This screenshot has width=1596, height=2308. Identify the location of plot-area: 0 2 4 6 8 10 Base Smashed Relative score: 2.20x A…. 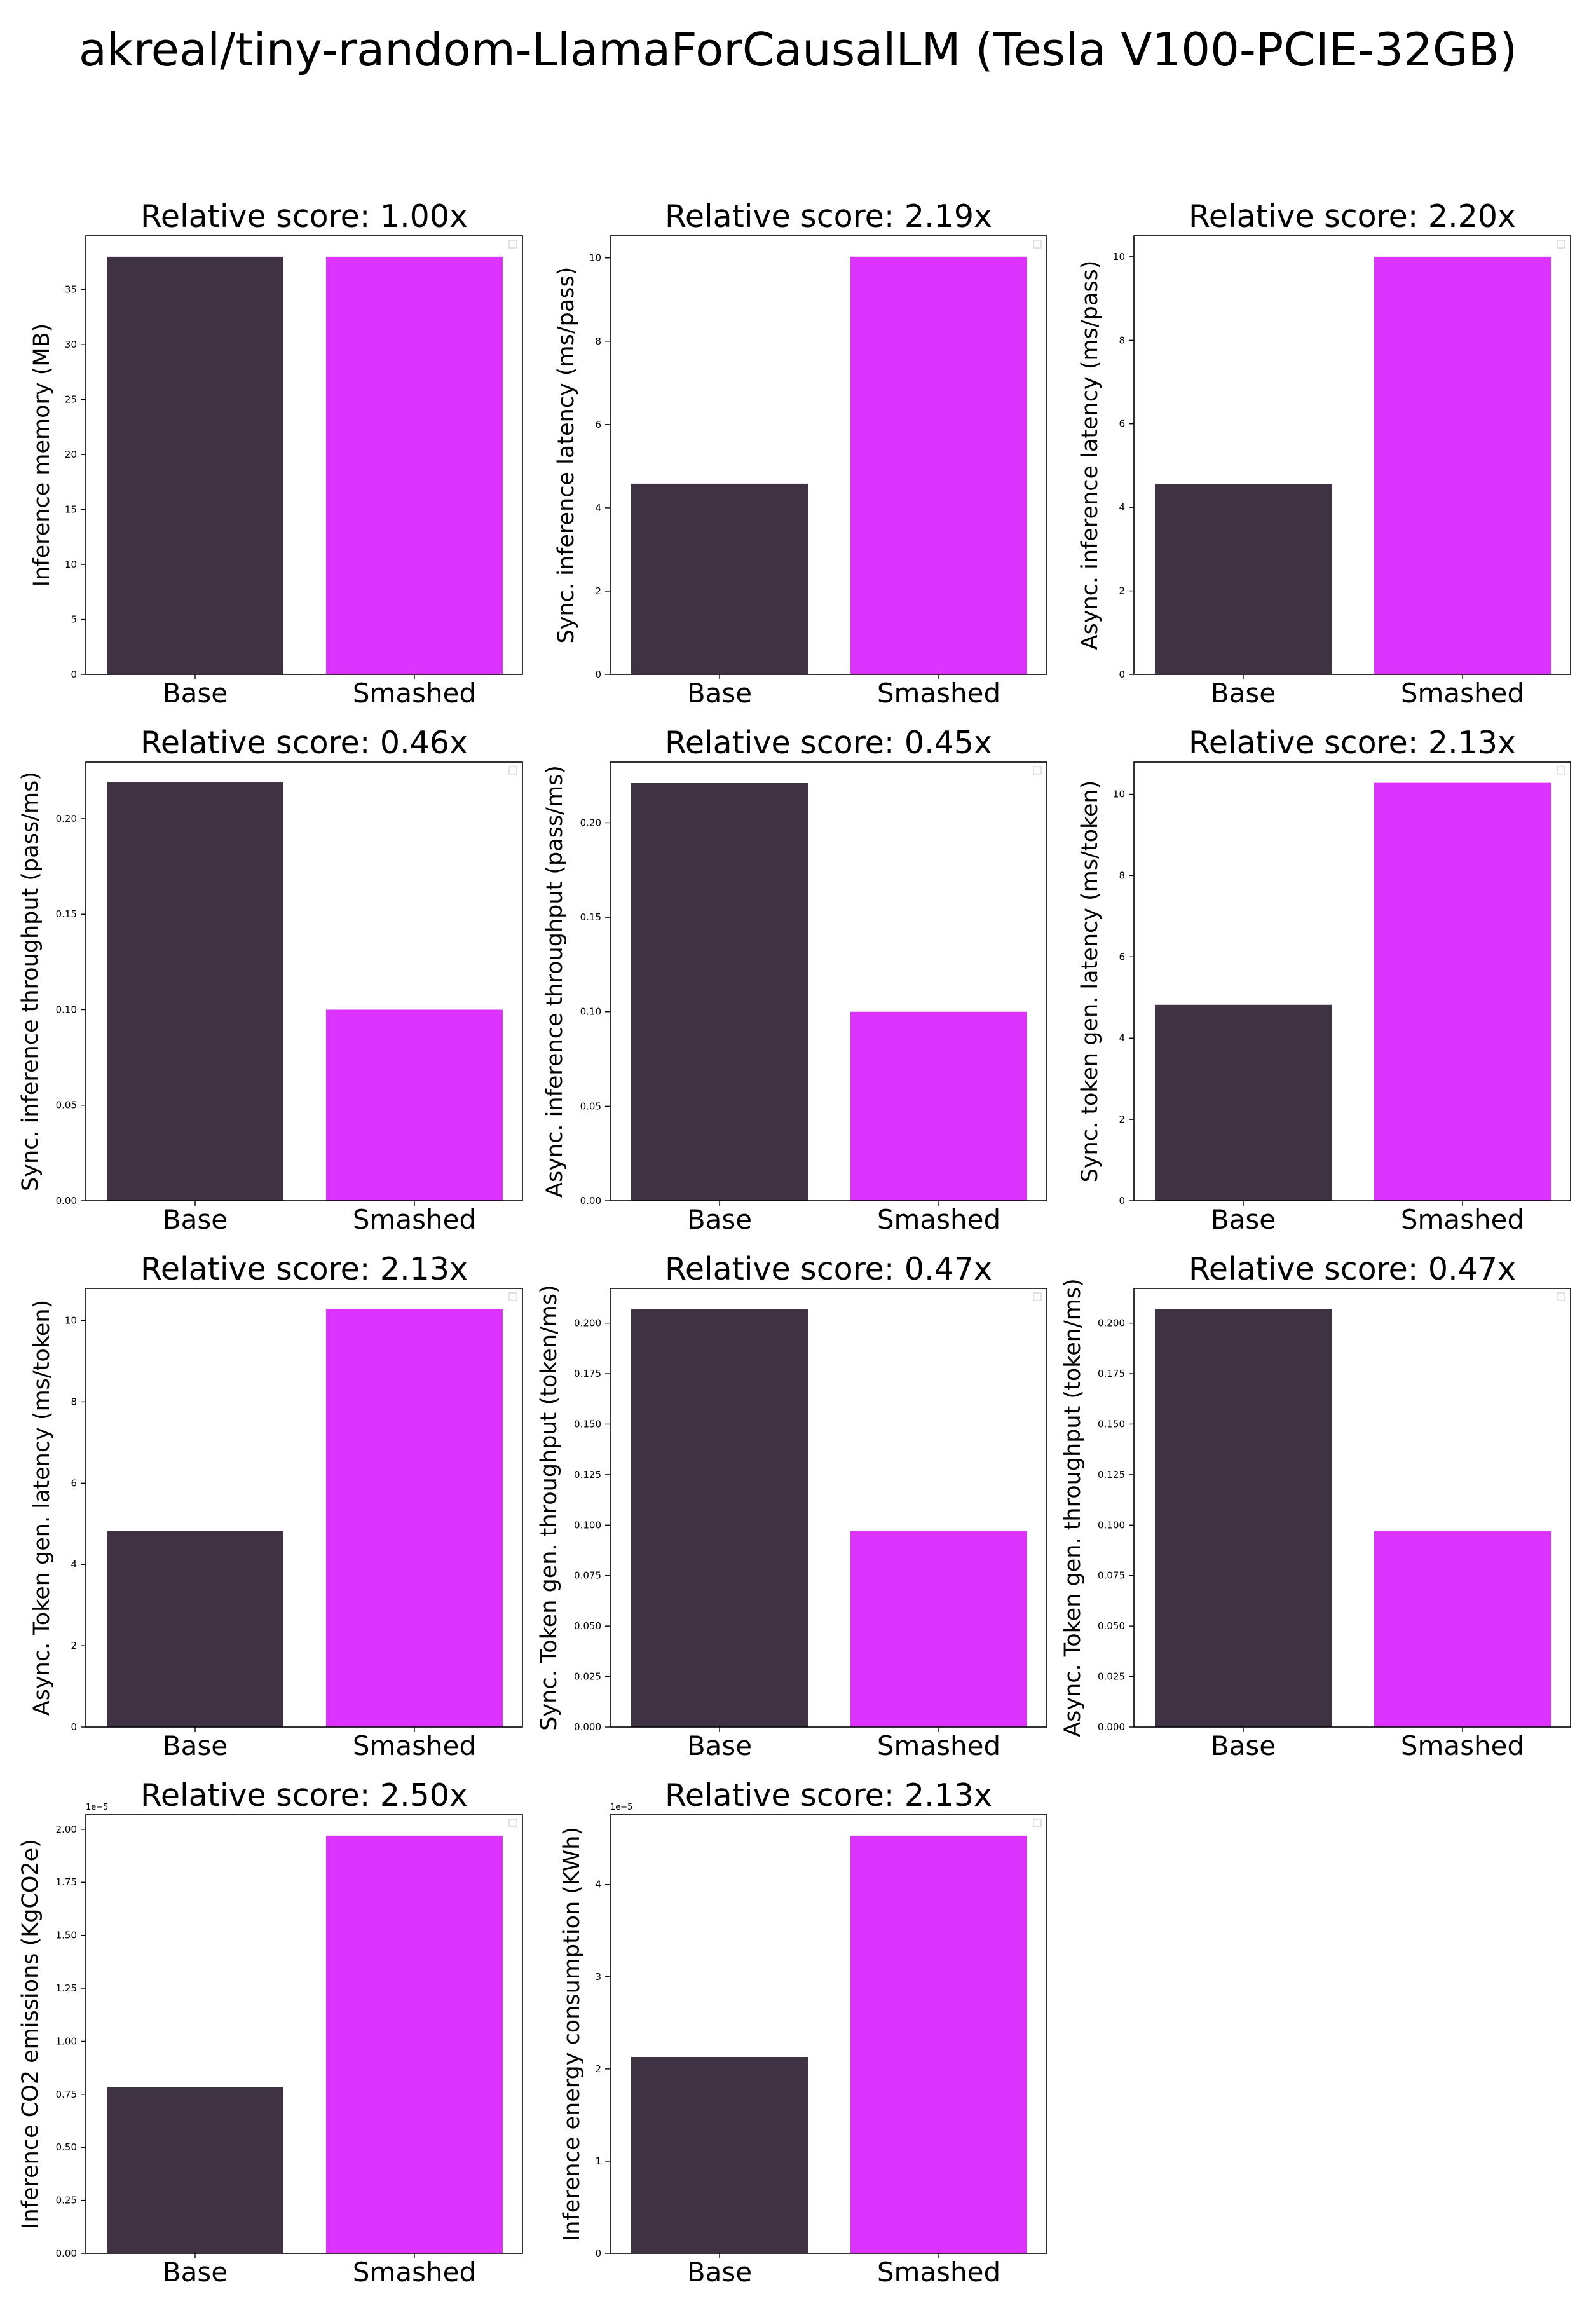
(1324, 453).